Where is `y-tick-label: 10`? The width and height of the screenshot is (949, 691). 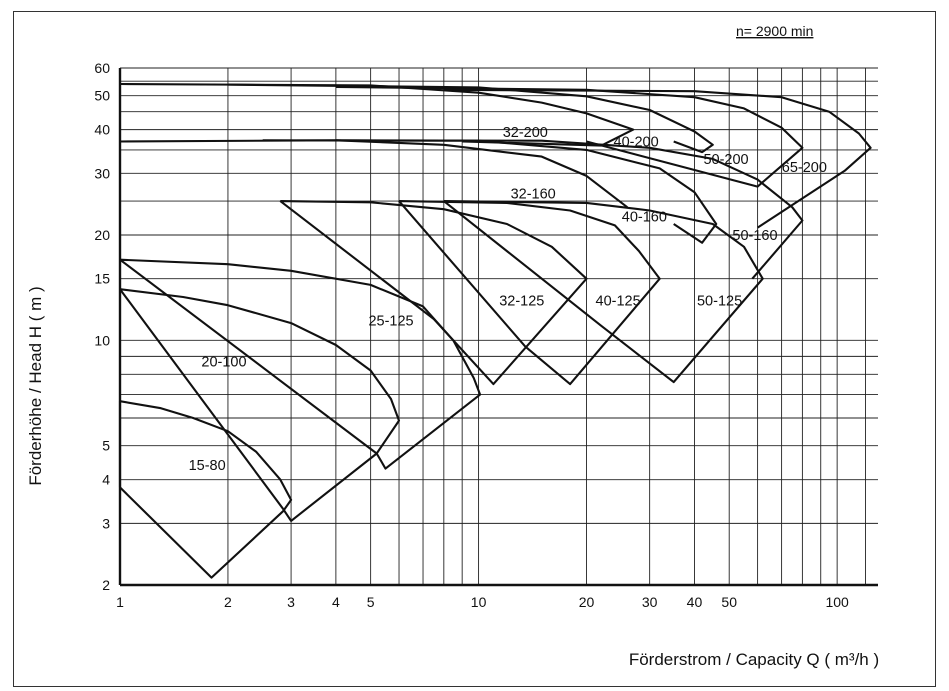
y-tick-label: 10 is located at coordinates (102, 340).